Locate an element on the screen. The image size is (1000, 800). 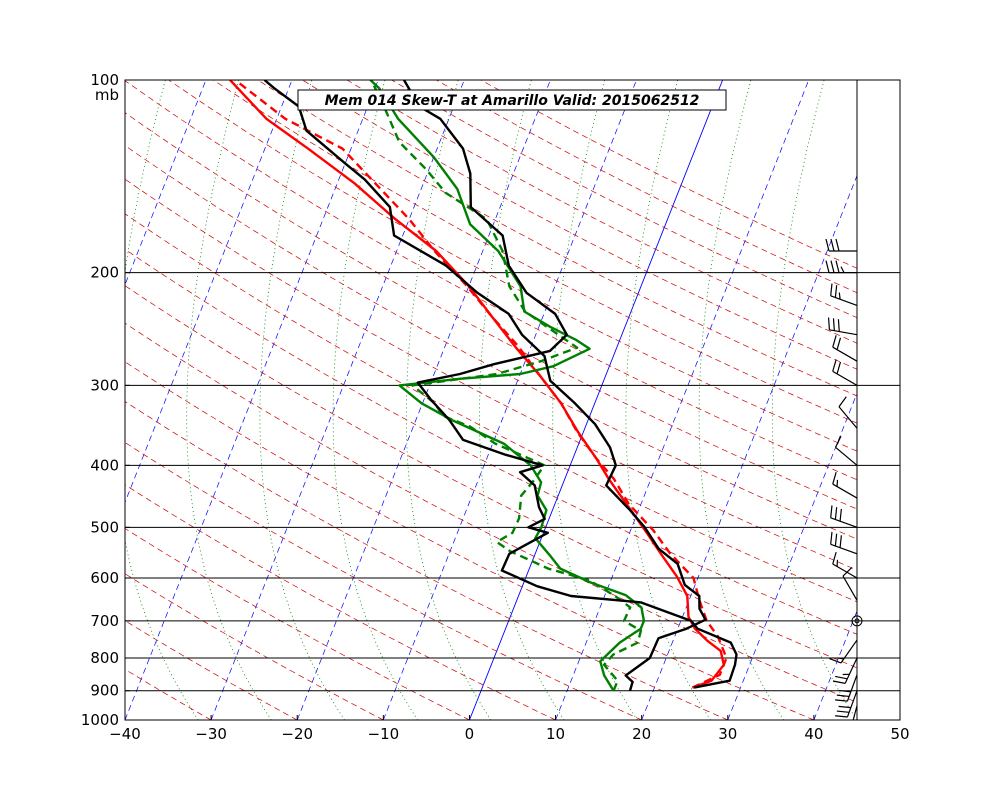
y-axis: 100 200 300 400 500 600 700 800 900 1000 is located at coordinates (105, 400).